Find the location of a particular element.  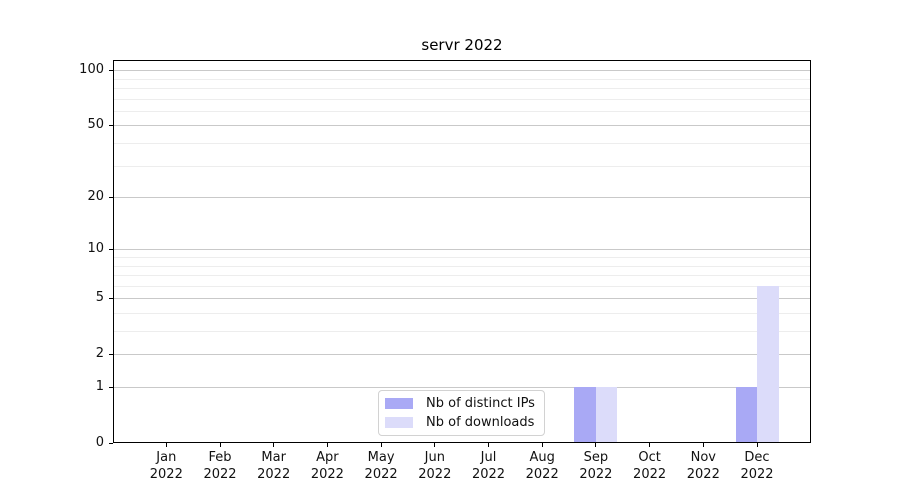

bar-nb-of-downloads-dec-2022 is located at coordinates (768, 364).